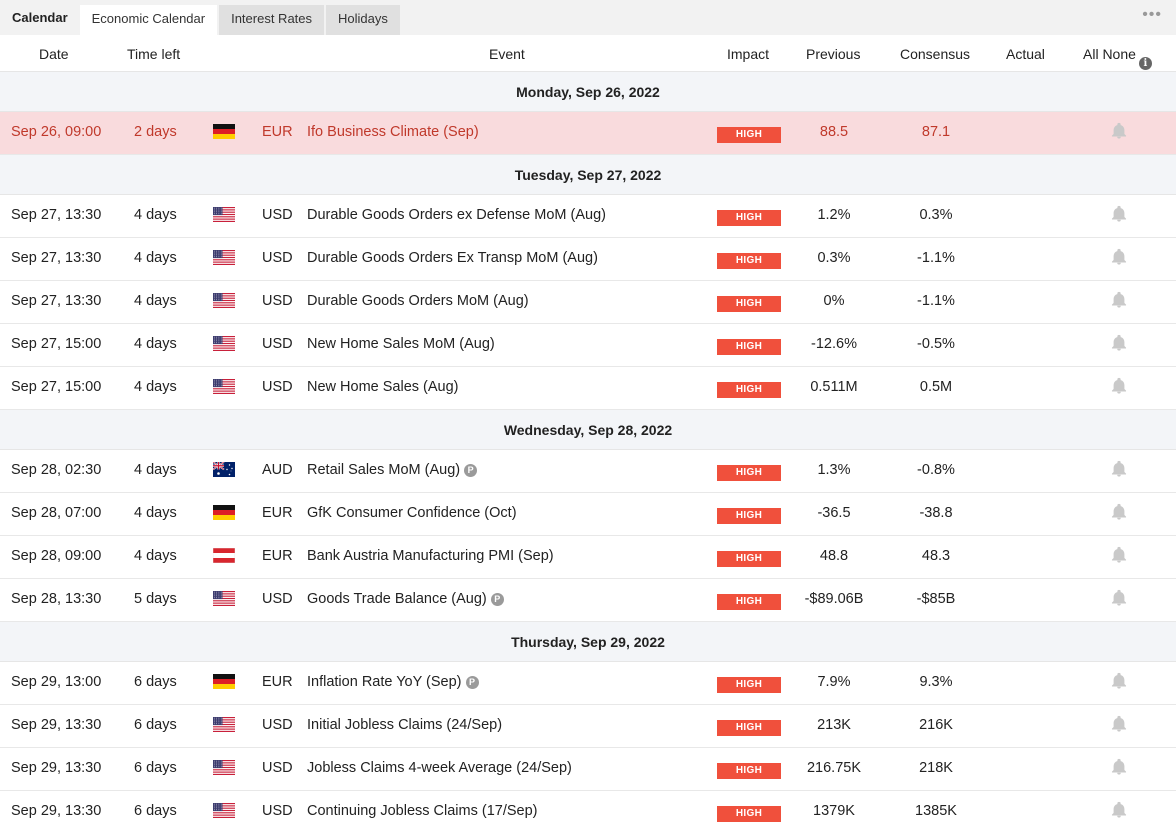  What do you see at coordinates (56, 725) in the screenshot?
I see `event-date: Sep 29, 13:30` at bounding box center [56, 725].